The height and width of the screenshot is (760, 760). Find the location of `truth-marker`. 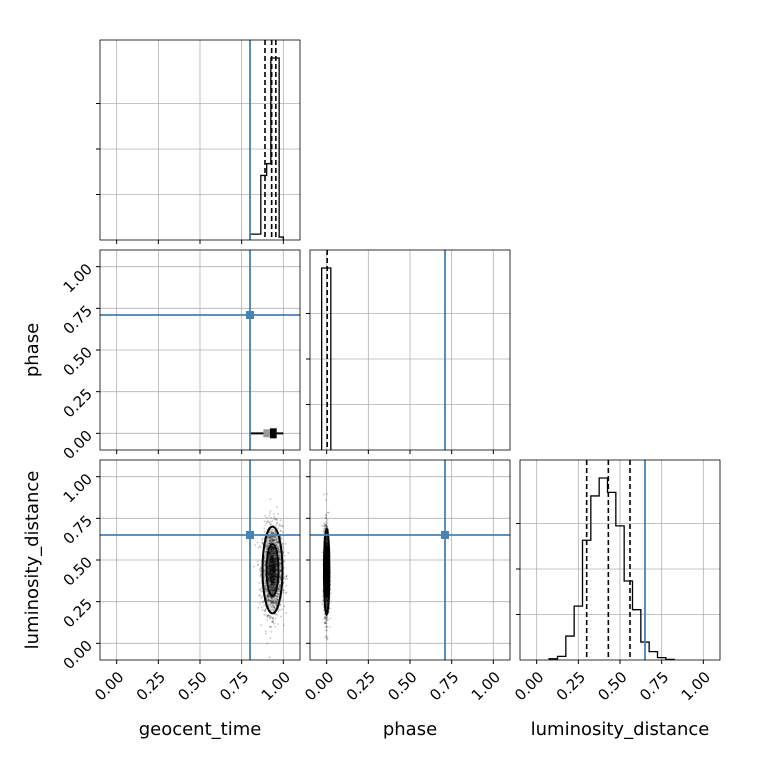

truth-marker is located at coordinates (250, 535).